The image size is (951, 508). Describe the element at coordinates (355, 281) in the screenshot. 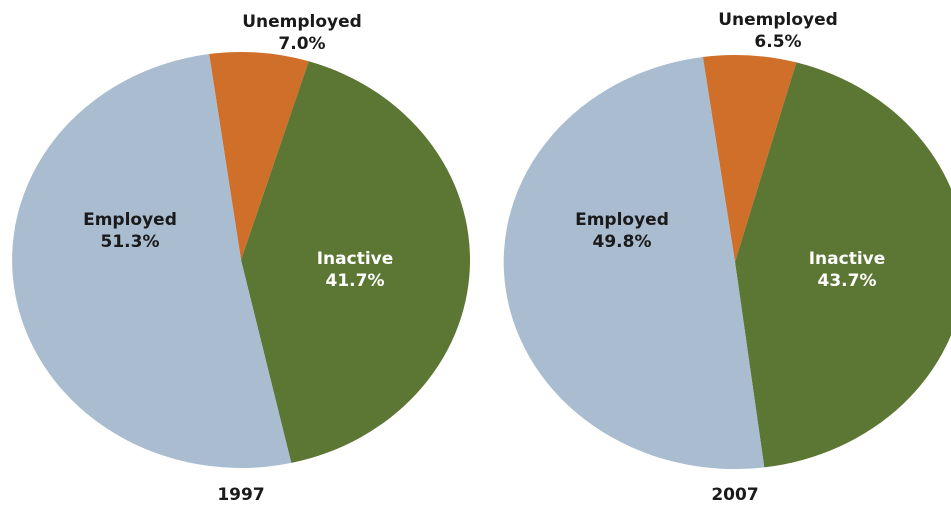

I see `label-inactive-value: 41.7%` at that location.